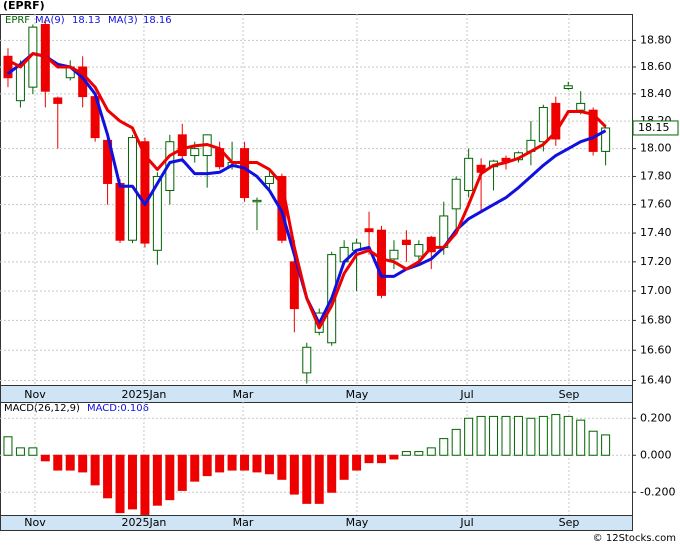 The width and height of the screenshot is (680, 546). What do you see at coordinates (656, 319) in the screenshot?
I see `y-tick-label: 16.80` at bounding box center [656, 319].